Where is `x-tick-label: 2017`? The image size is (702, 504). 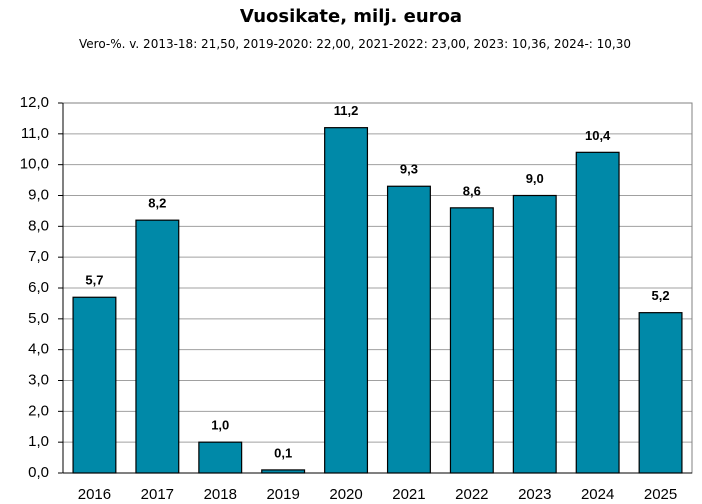 x-tick-label: 2017 is located at coordinates (157, 494).